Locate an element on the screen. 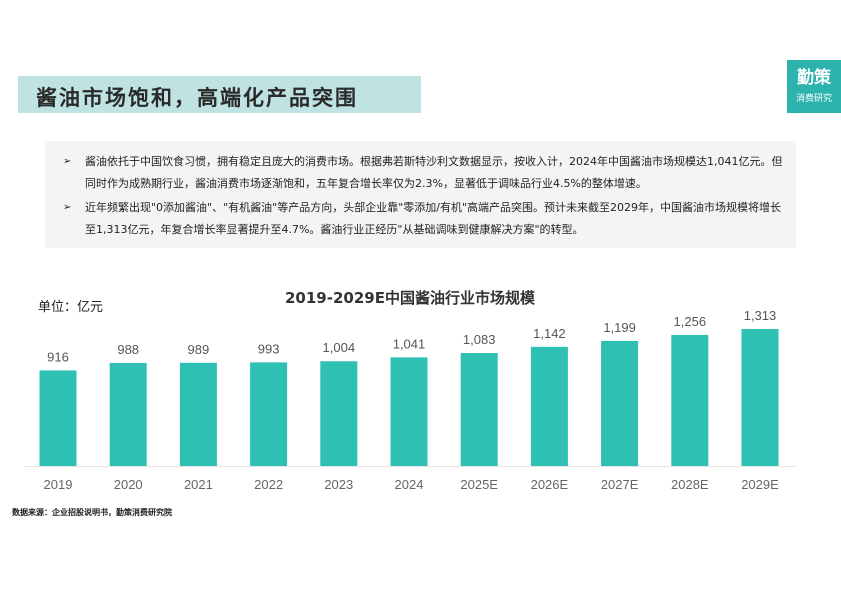  x-tick-label: 2028E is located at coordinates (690, 484).